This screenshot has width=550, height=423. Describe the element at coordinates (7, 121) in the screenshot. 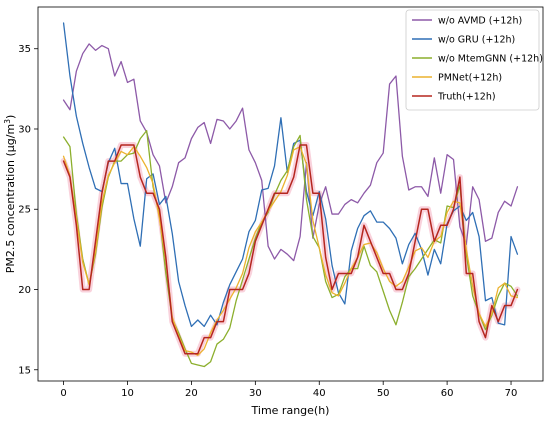

I see `y-axis-label-superscript: 3` at that location.